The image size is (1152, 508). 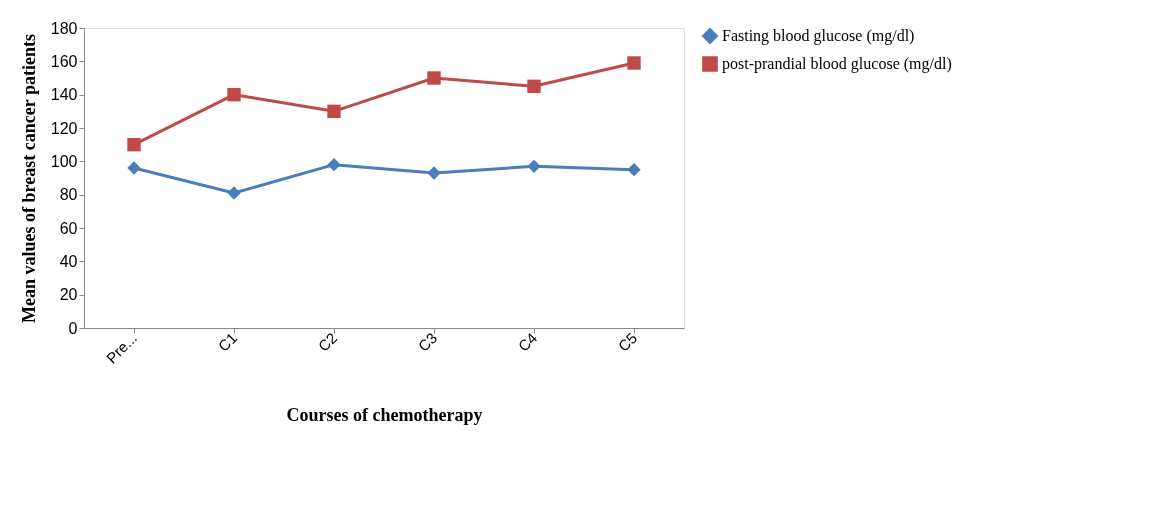 I want to click on y-tick-label: 40, so click(x=68, y=261).